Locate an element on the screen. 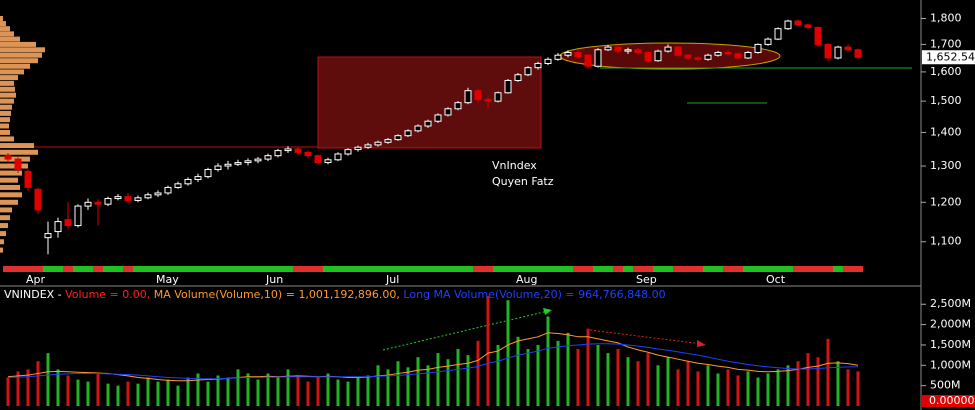 This screenshot has width=975, height=410. trend-arrow is located at coordinates (465, 330).